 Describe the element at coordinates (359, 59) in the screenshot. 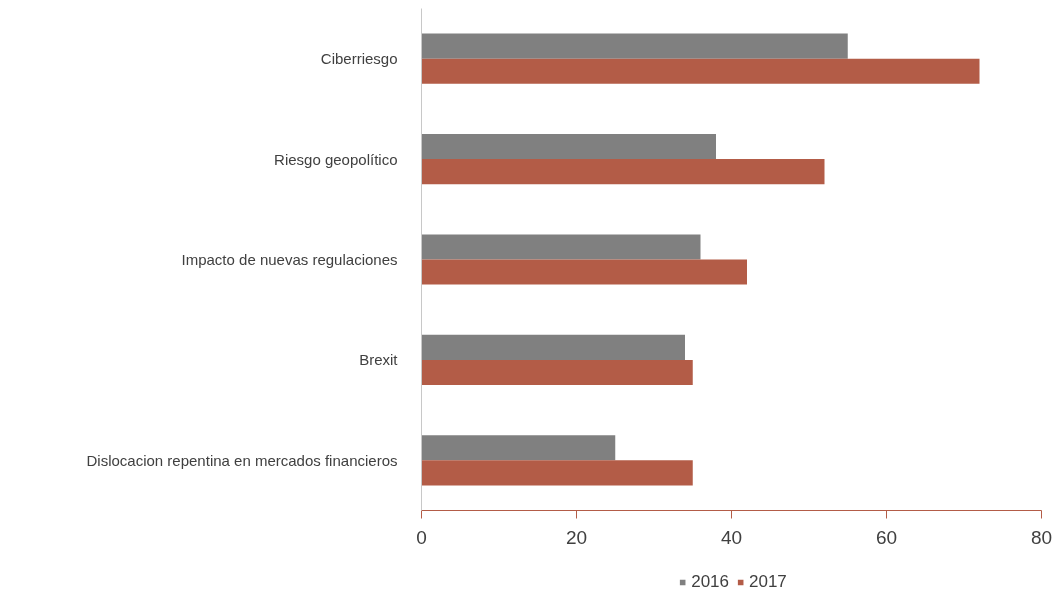

I see `y-tick-label: Ciberriesgo` at that location.